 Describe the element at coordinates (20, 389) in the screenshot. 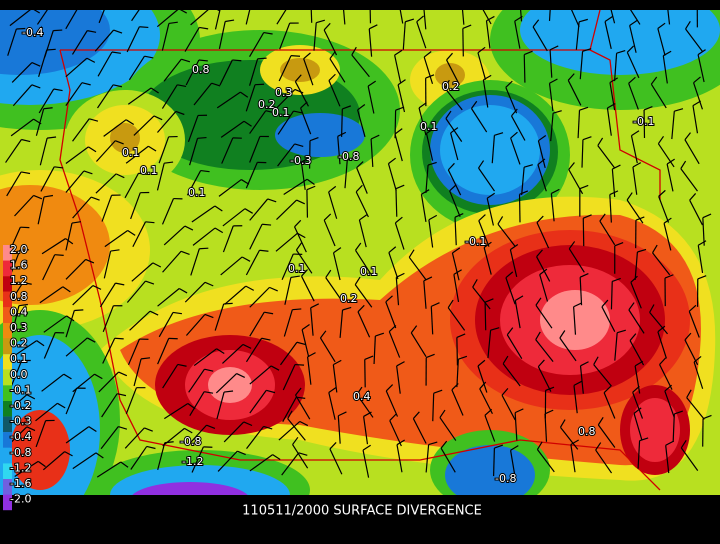

I see `legend-label: -0.1` at that location.